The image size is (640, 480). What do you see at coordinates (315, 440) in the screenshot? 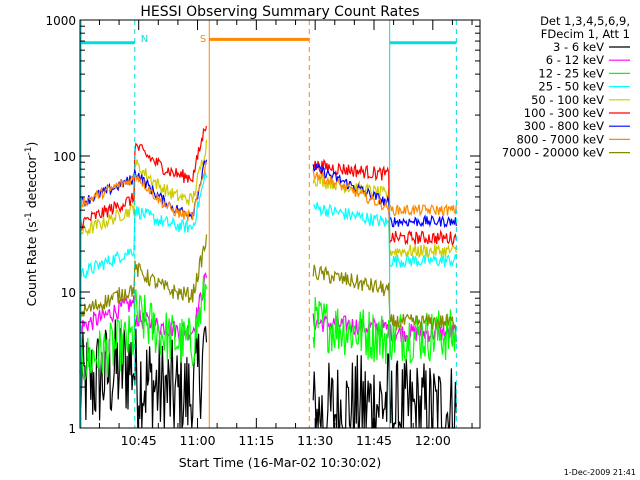
I see `x-tick-label: 11:30` at bounding box center [315, 440].